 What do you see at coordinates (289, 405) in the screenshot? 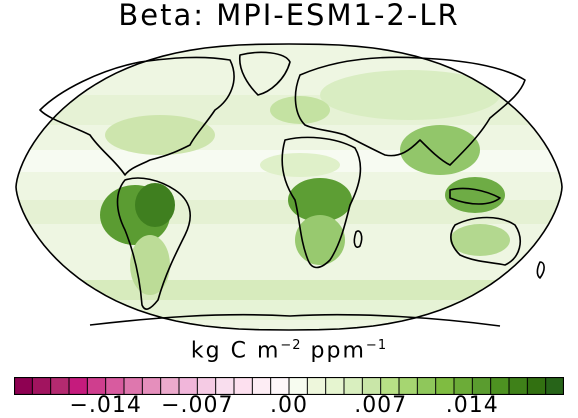
I see `colorbar-tick-label: .00` at bounding box center [289, 405].